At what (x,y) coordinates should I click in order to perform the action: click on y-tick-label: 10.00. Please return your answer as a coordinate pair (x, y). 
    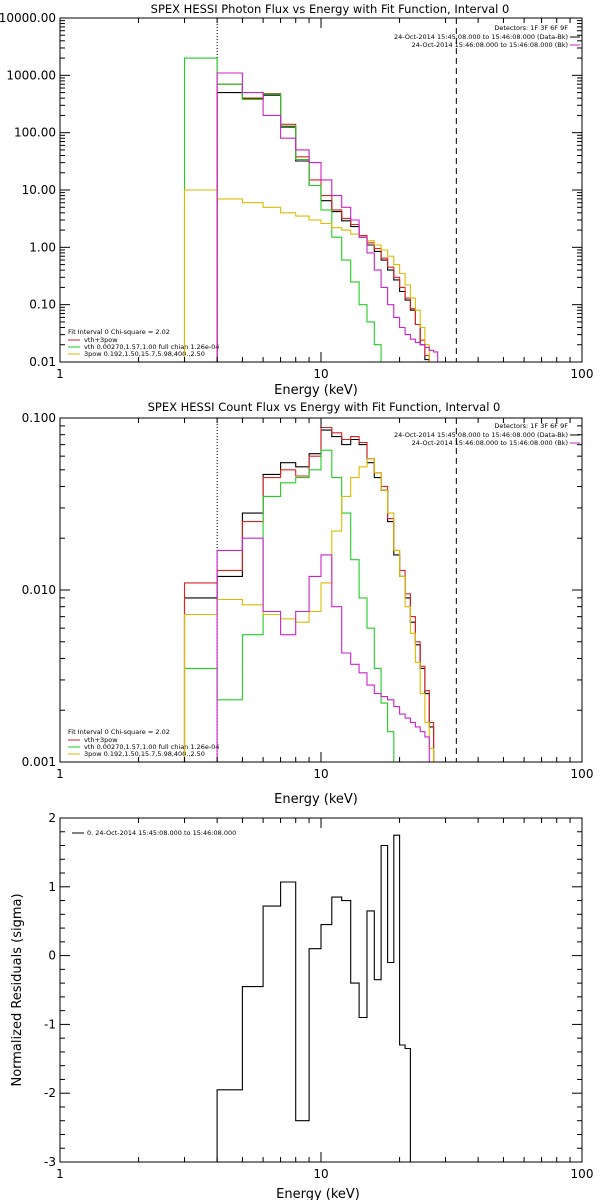
    Looking at the image, I should click on (39, 190).